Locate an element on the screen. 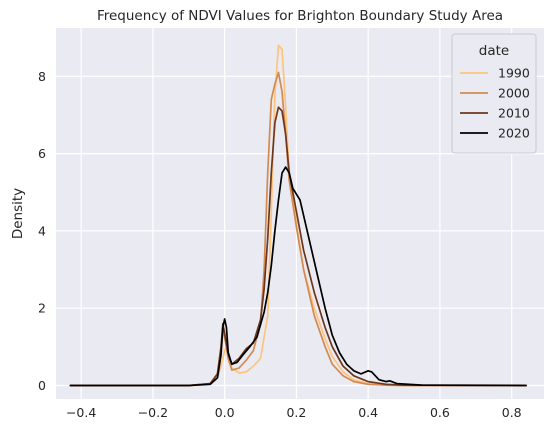 The width and height of the screenshot is (558, 442). y-tick-label: 6 is located at coordinates (42, 153).